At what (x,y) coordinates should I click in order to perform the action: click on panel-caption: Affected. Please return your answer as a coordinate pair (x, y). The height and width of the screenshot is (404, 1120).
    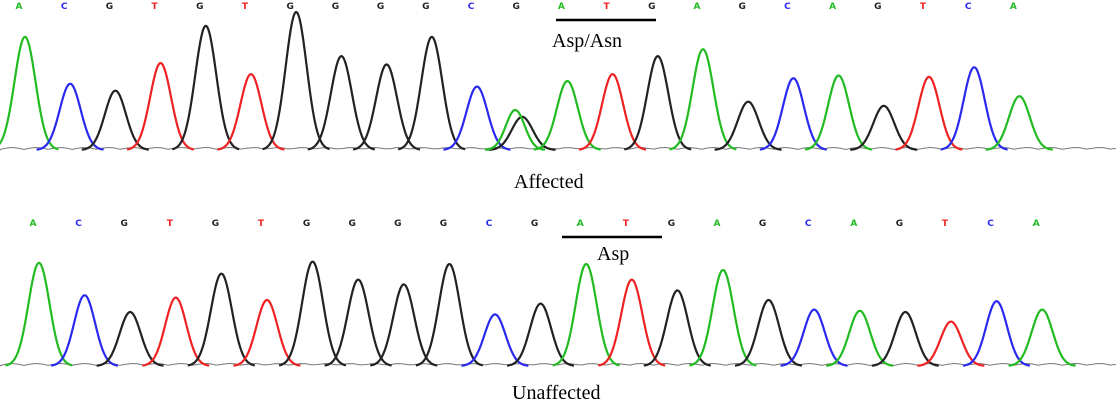
    Looking at the image, I should click on (549, 182).